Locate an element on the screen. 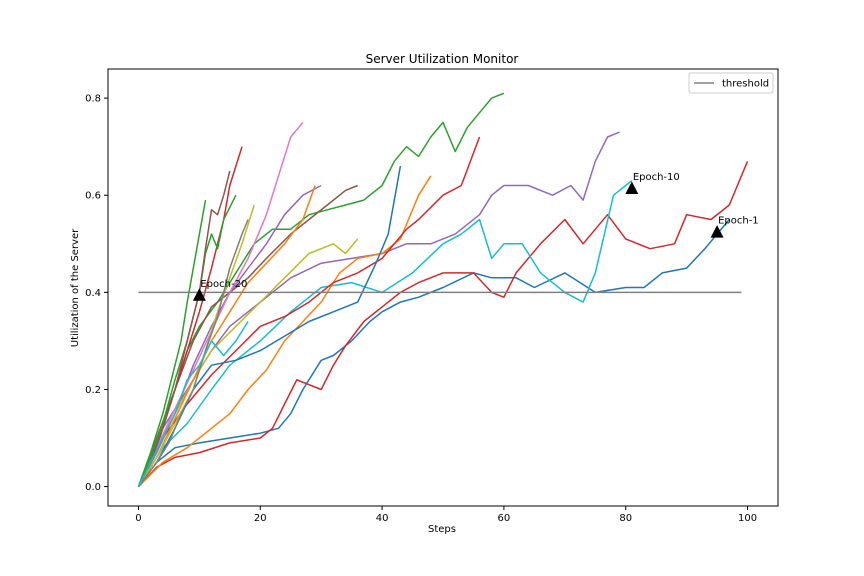 The image size is (864, 576). y-tick-label: 0.8 is located at coordinates (93, 99).